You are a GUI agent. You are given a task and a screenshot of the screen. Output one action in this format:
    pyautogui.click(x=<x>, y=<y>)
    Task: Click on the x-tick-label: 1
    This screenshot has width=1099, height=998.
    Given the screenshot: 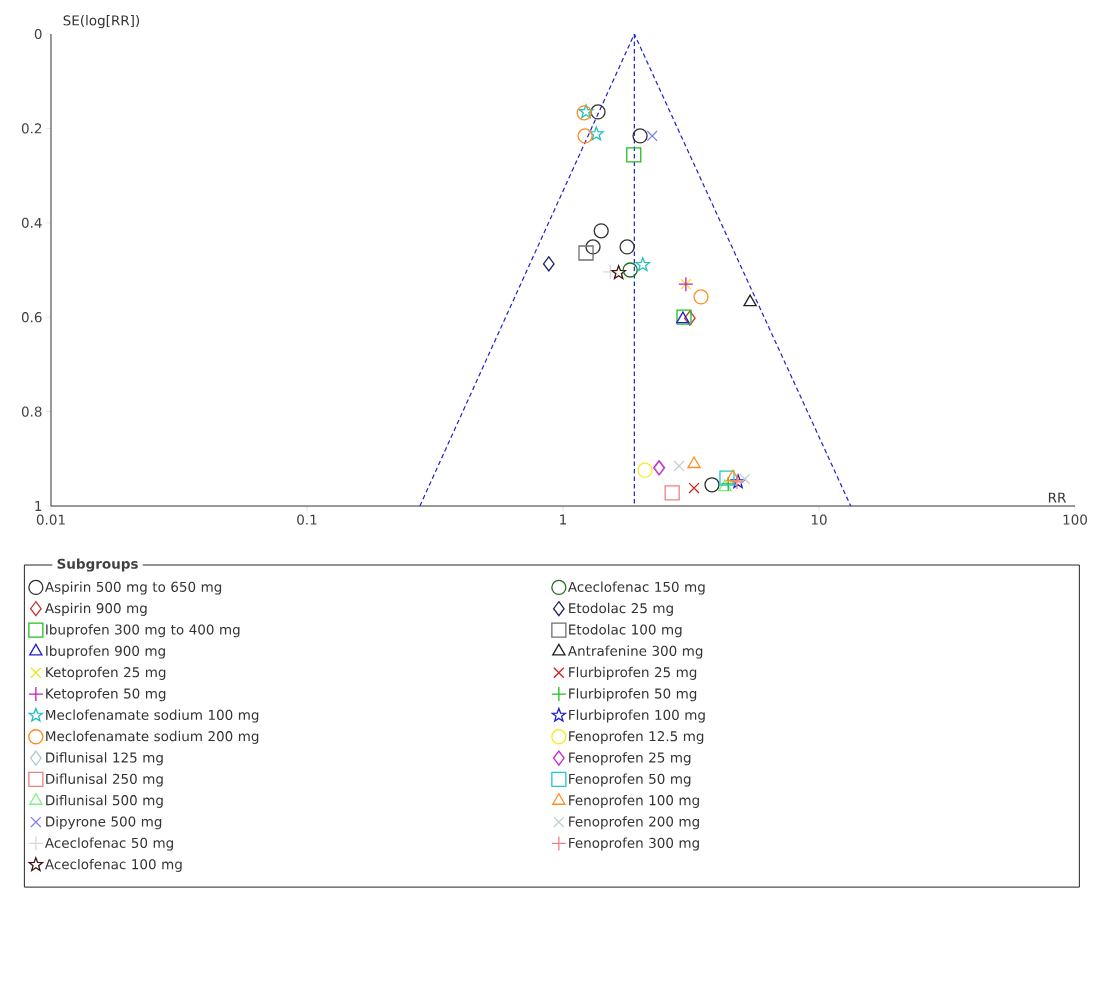 What is the action you would take?
    pyautogui.click(x=563, y=519)
    